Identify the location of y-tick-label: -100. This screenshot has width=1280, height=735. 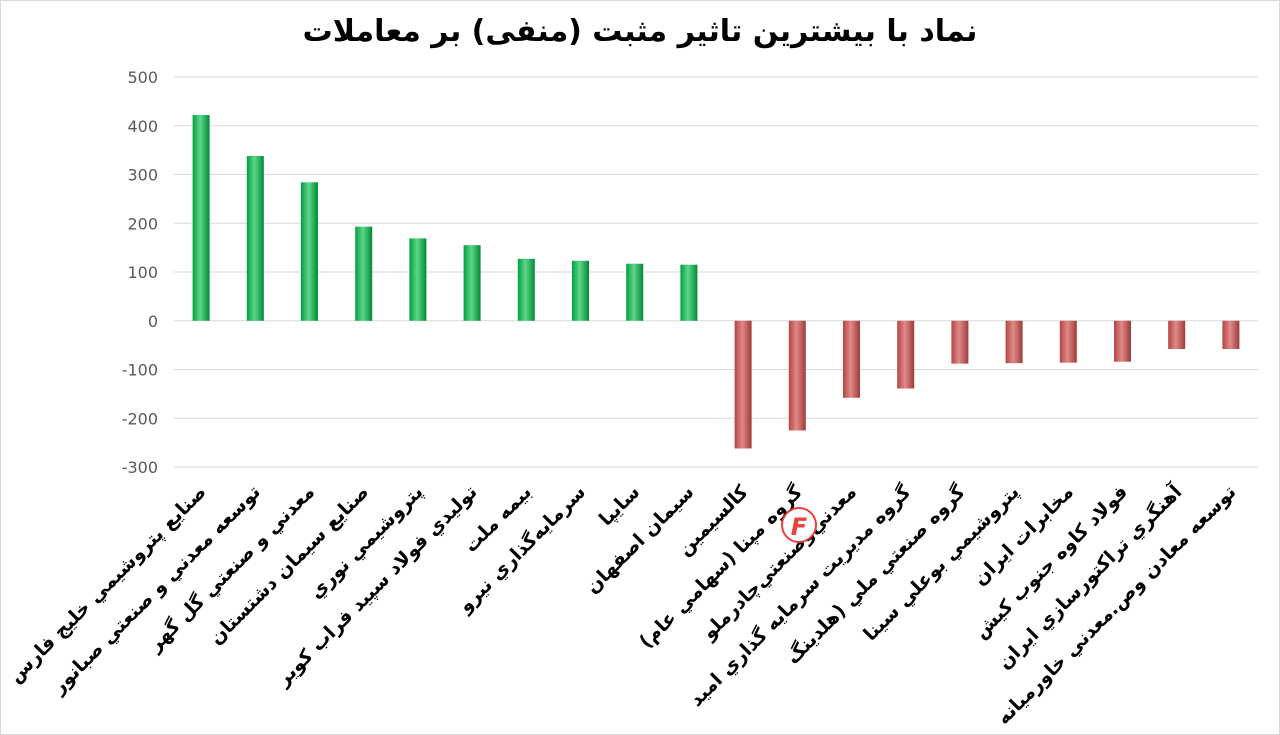
(140, 370).